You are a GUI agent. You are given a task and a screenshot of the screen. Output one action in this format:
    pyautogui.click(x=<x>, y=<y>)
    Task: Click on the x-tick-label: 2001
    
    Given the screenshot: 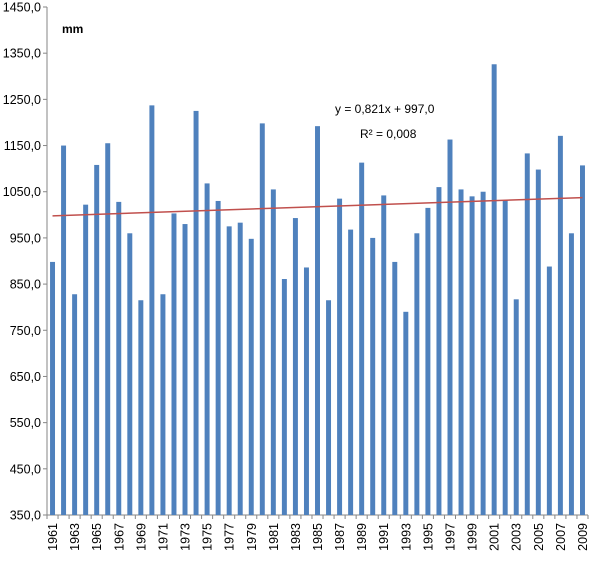 What is the action you would take?
    pyautogui.click(x=495, y=537)
    